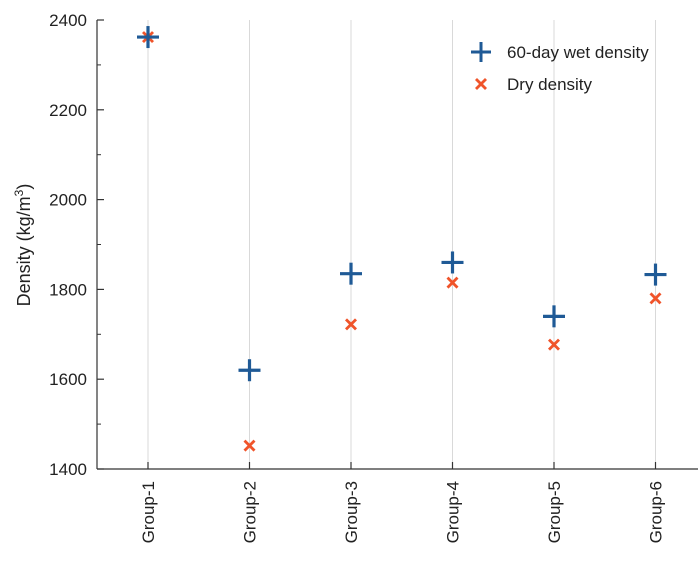 This screenshot has height=568, width=698. I want to click on y-tick-label: 1600, so click(68, 379).